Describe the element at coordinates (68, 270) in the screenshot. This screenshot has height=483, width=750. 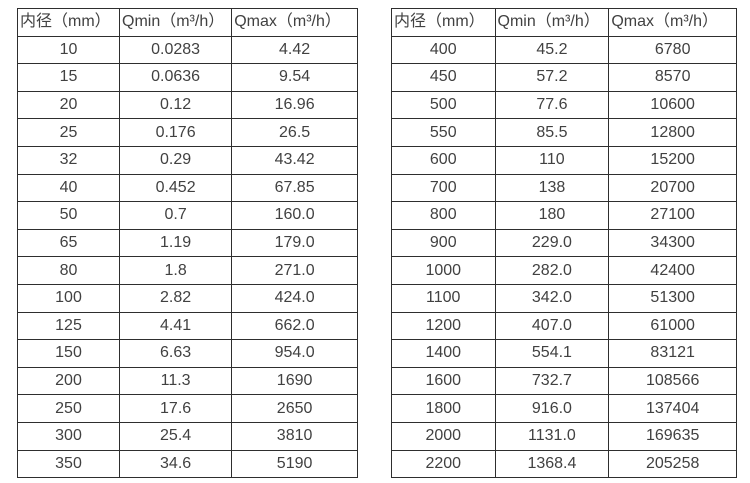
I see `table-cell: 80` at that location.